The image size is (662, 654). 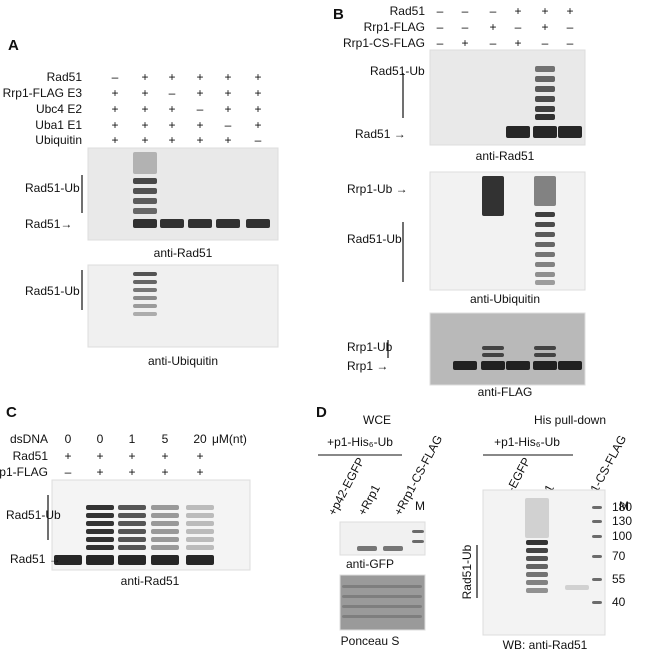 What do you see at coordinates (59, 109) in the screenshot?
I see `row-label: Ubc4 E2` at bounding box center [59, 109].